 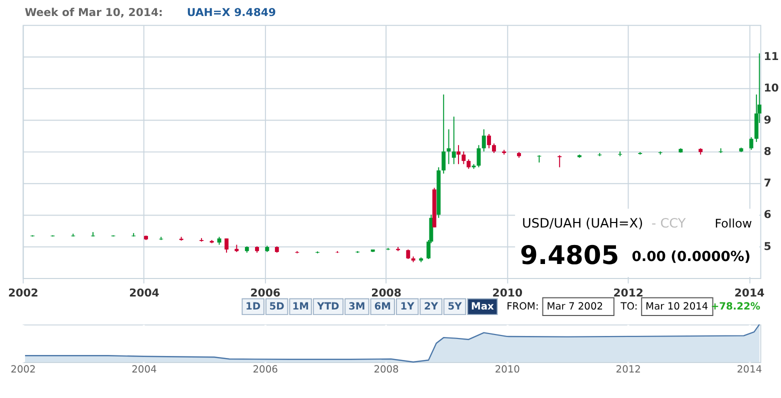 I want to click on y-tick-label: 10, so click(x=772, y=88).